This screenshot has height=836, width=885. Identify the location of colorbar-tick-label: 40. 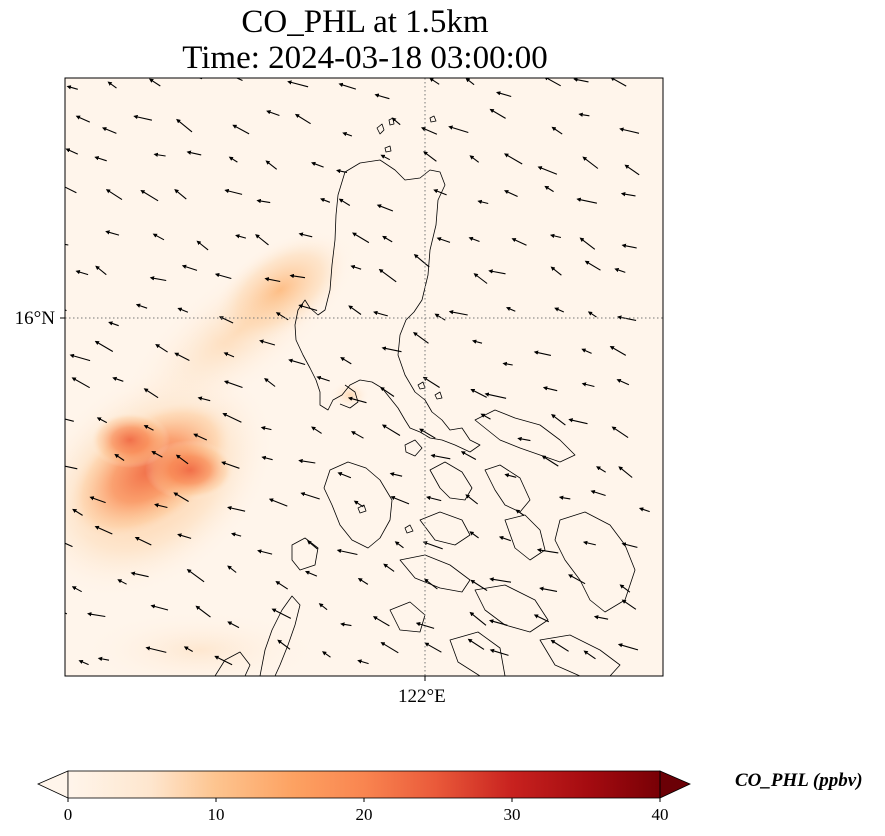
(660, 814).